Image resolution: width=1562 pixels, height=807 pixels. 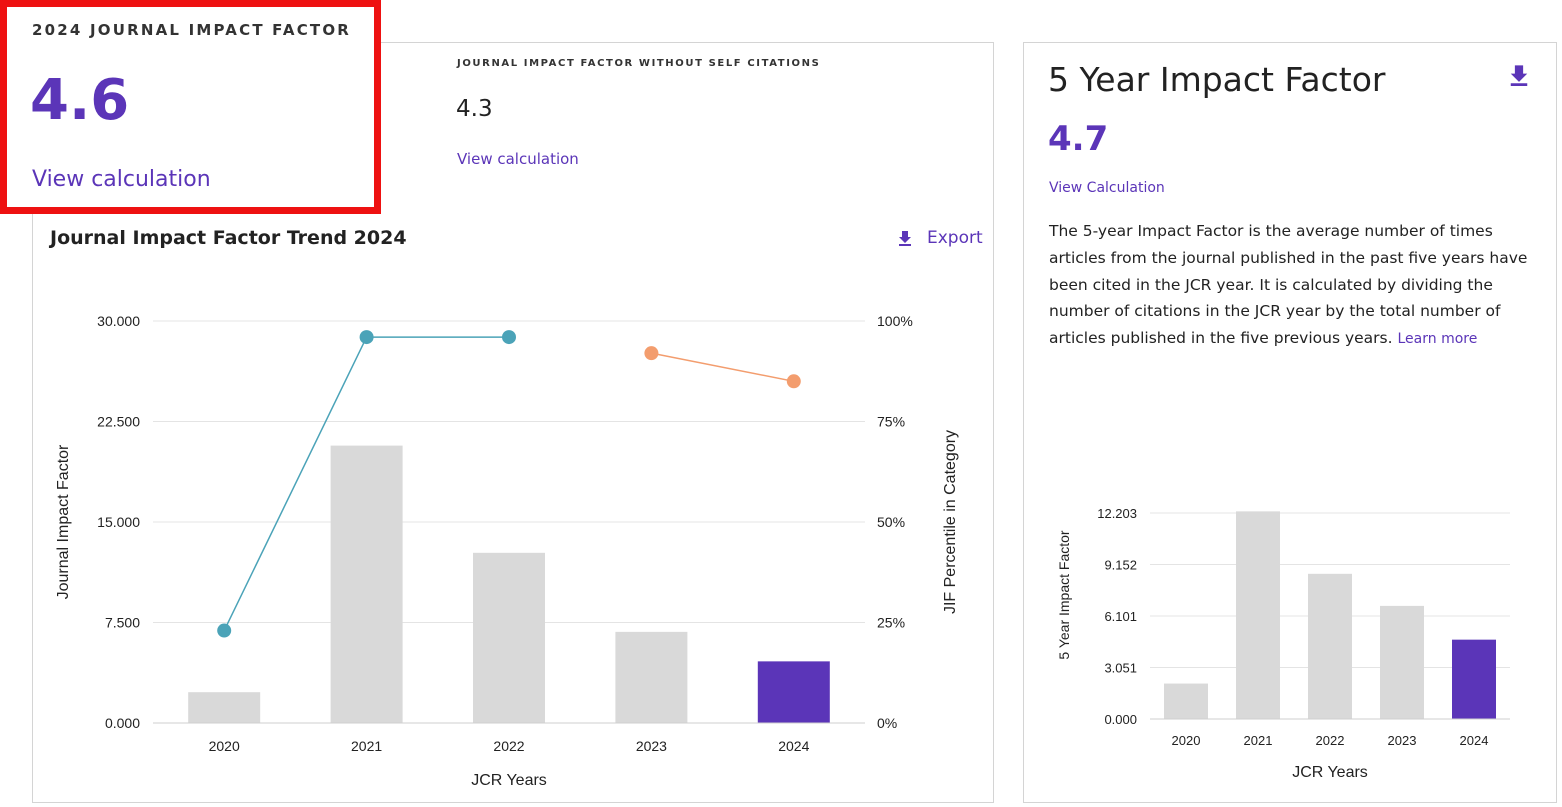 I want to click on y-tick-label: 6.101, so click(x=1120, y=616).